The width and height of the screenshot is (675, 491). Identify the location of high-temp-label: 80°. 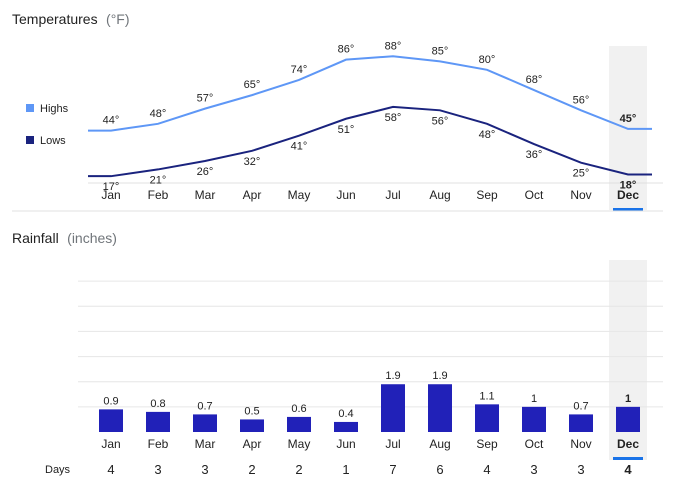
(487, 60).